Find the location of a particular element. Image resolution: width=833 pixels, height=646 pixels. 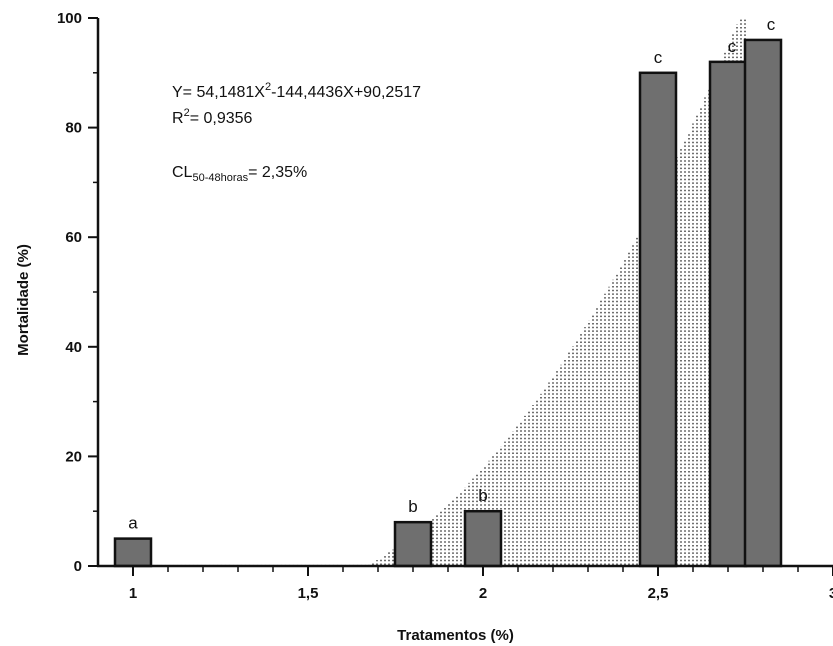

r2-exponent: 2 is located at coordinates (187, 113).